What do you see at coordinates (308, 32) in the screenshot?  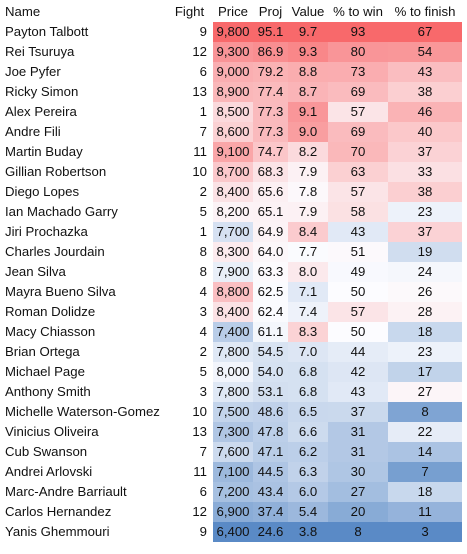 I see `cell-value: 9.7` at bounding box center [308, 32].